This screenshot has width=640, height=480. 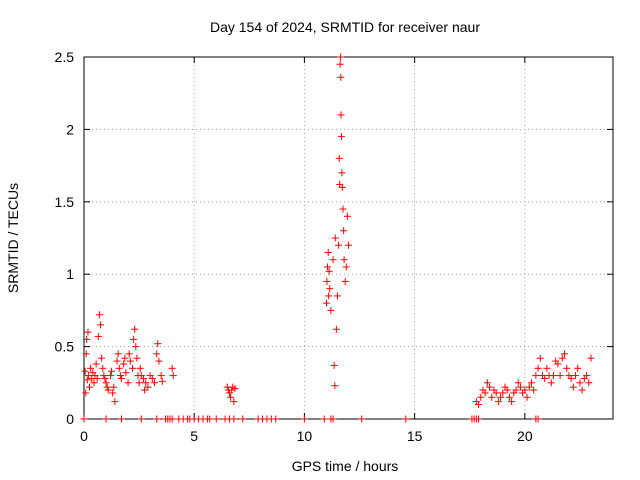 What do you see at coordinates (65, 347) in the screenshot?
I see `y-tick-label: 0.5` at bounding box center [65, 347].